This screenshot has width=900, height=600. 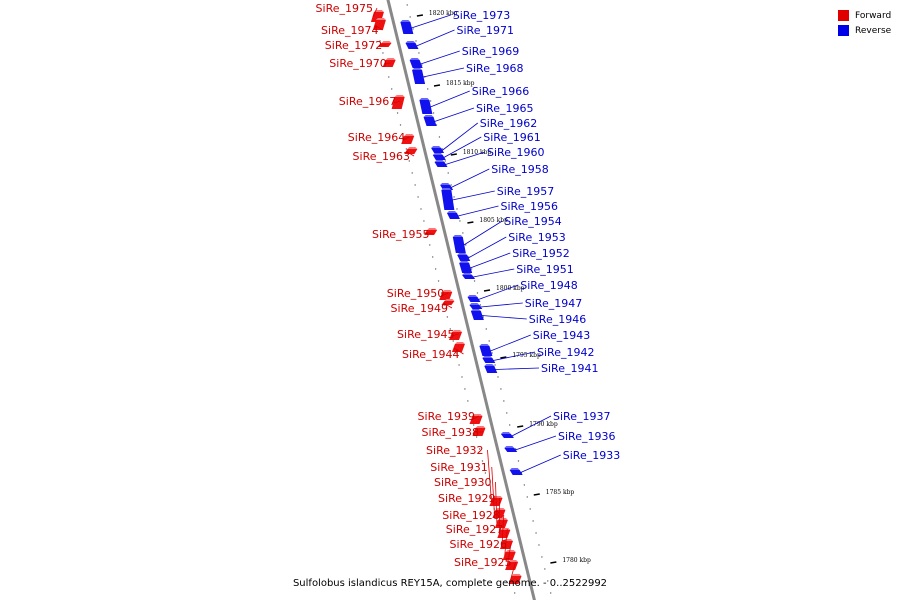 I want to click on forward-gene-label: SiRe_1932, so click(x=454, y=450).